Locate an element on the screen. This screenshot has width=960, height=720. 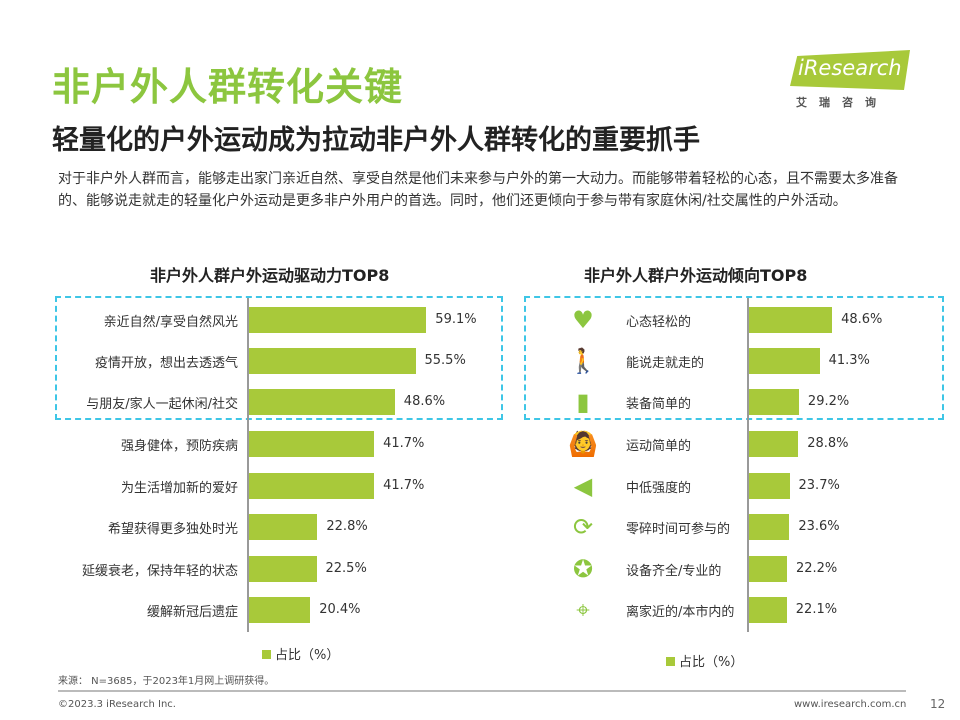
page-number: 12 is located at coordinates (938, 704).